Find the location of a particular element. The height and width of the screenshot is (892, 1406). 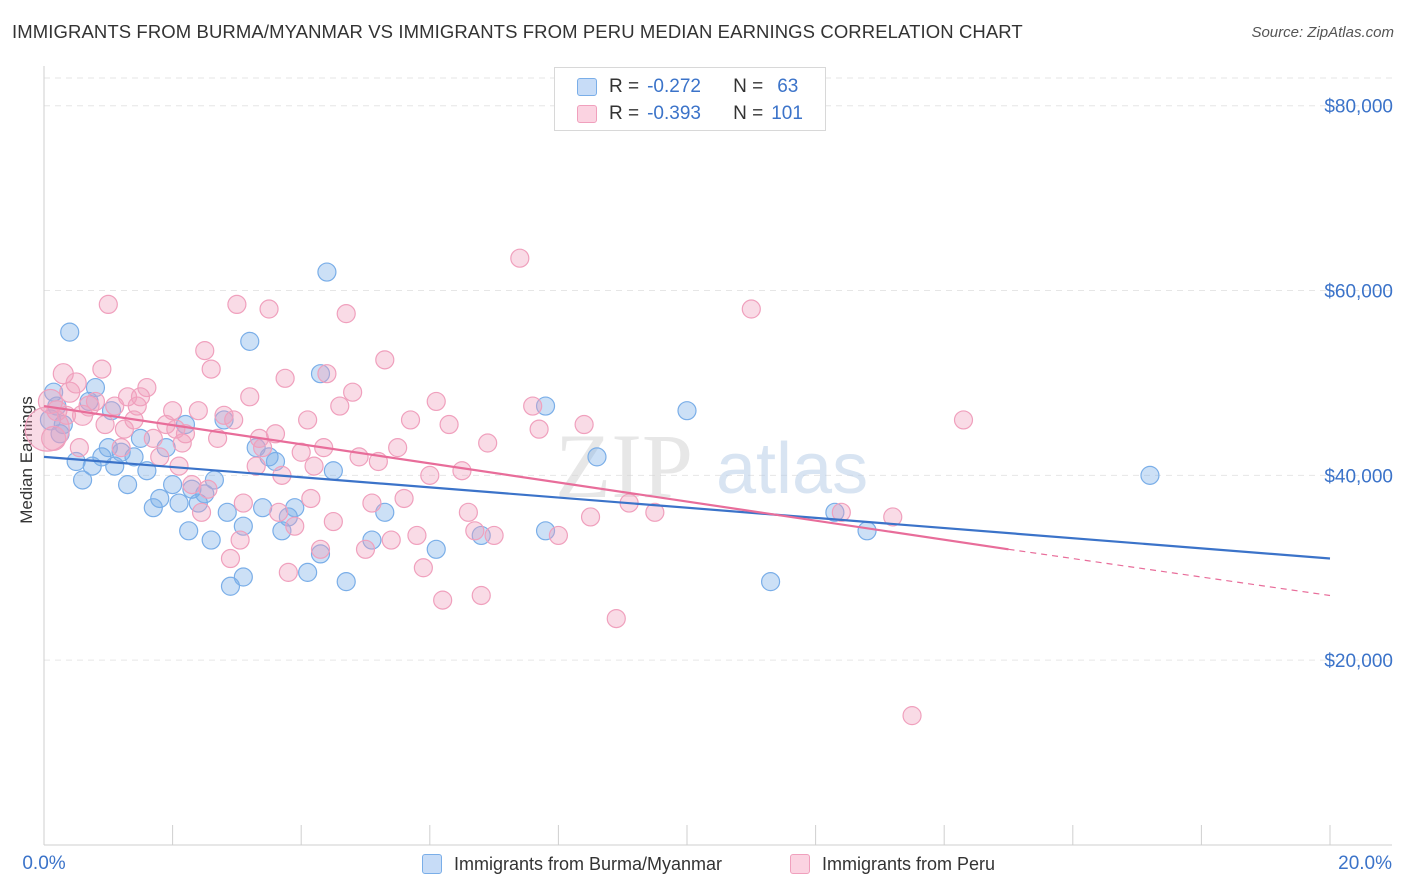

x-tick-label: 20.0% is located at coordinates (1365, 863).